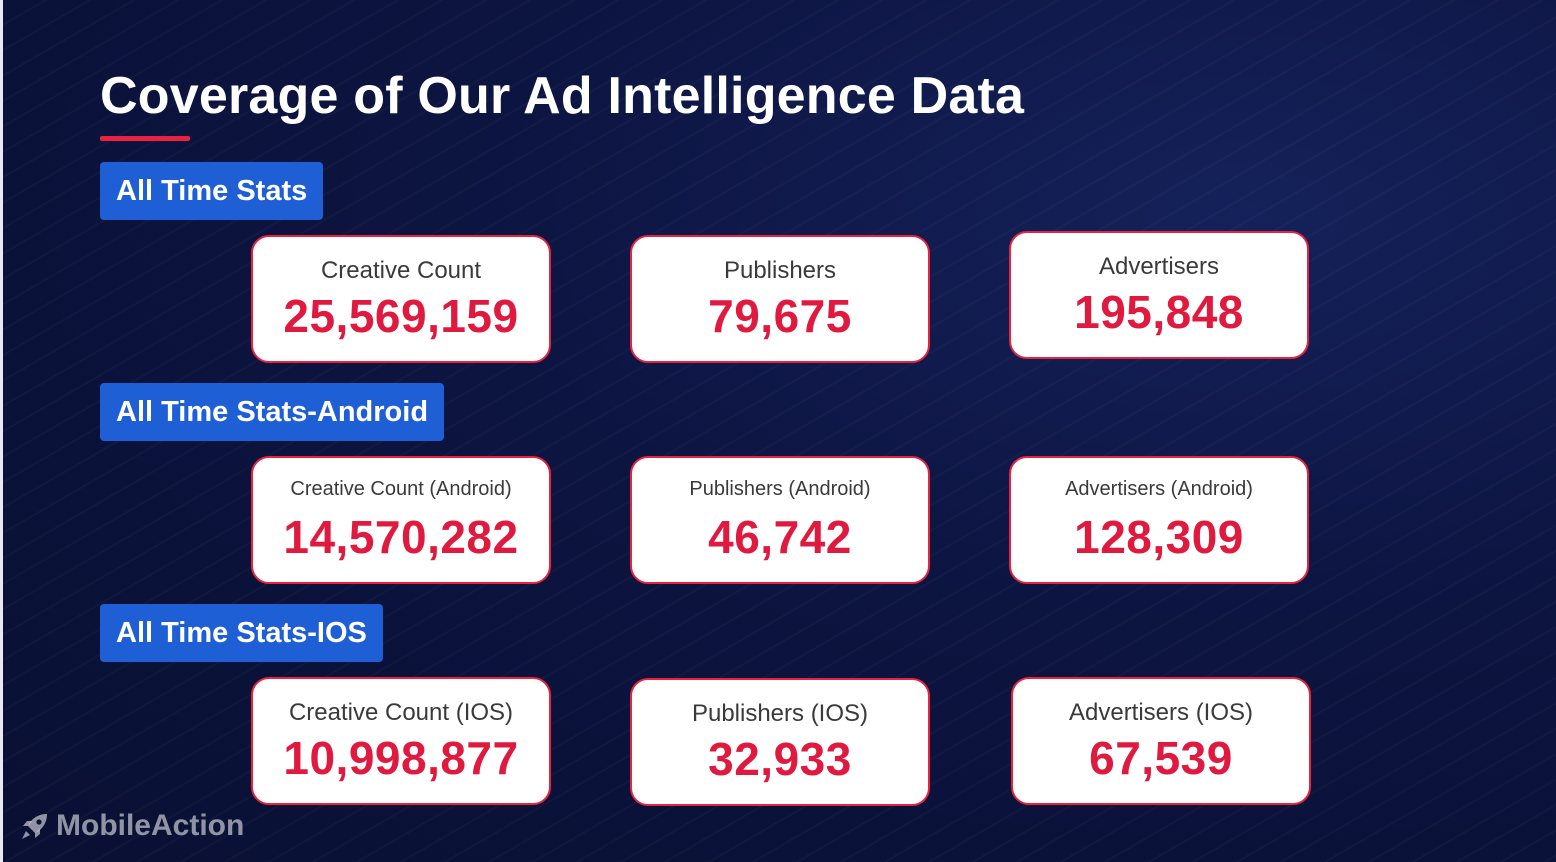 This screenshot has width=1556, height=862. I want to click on stat-card-value: 46,742, so click(780, 537).